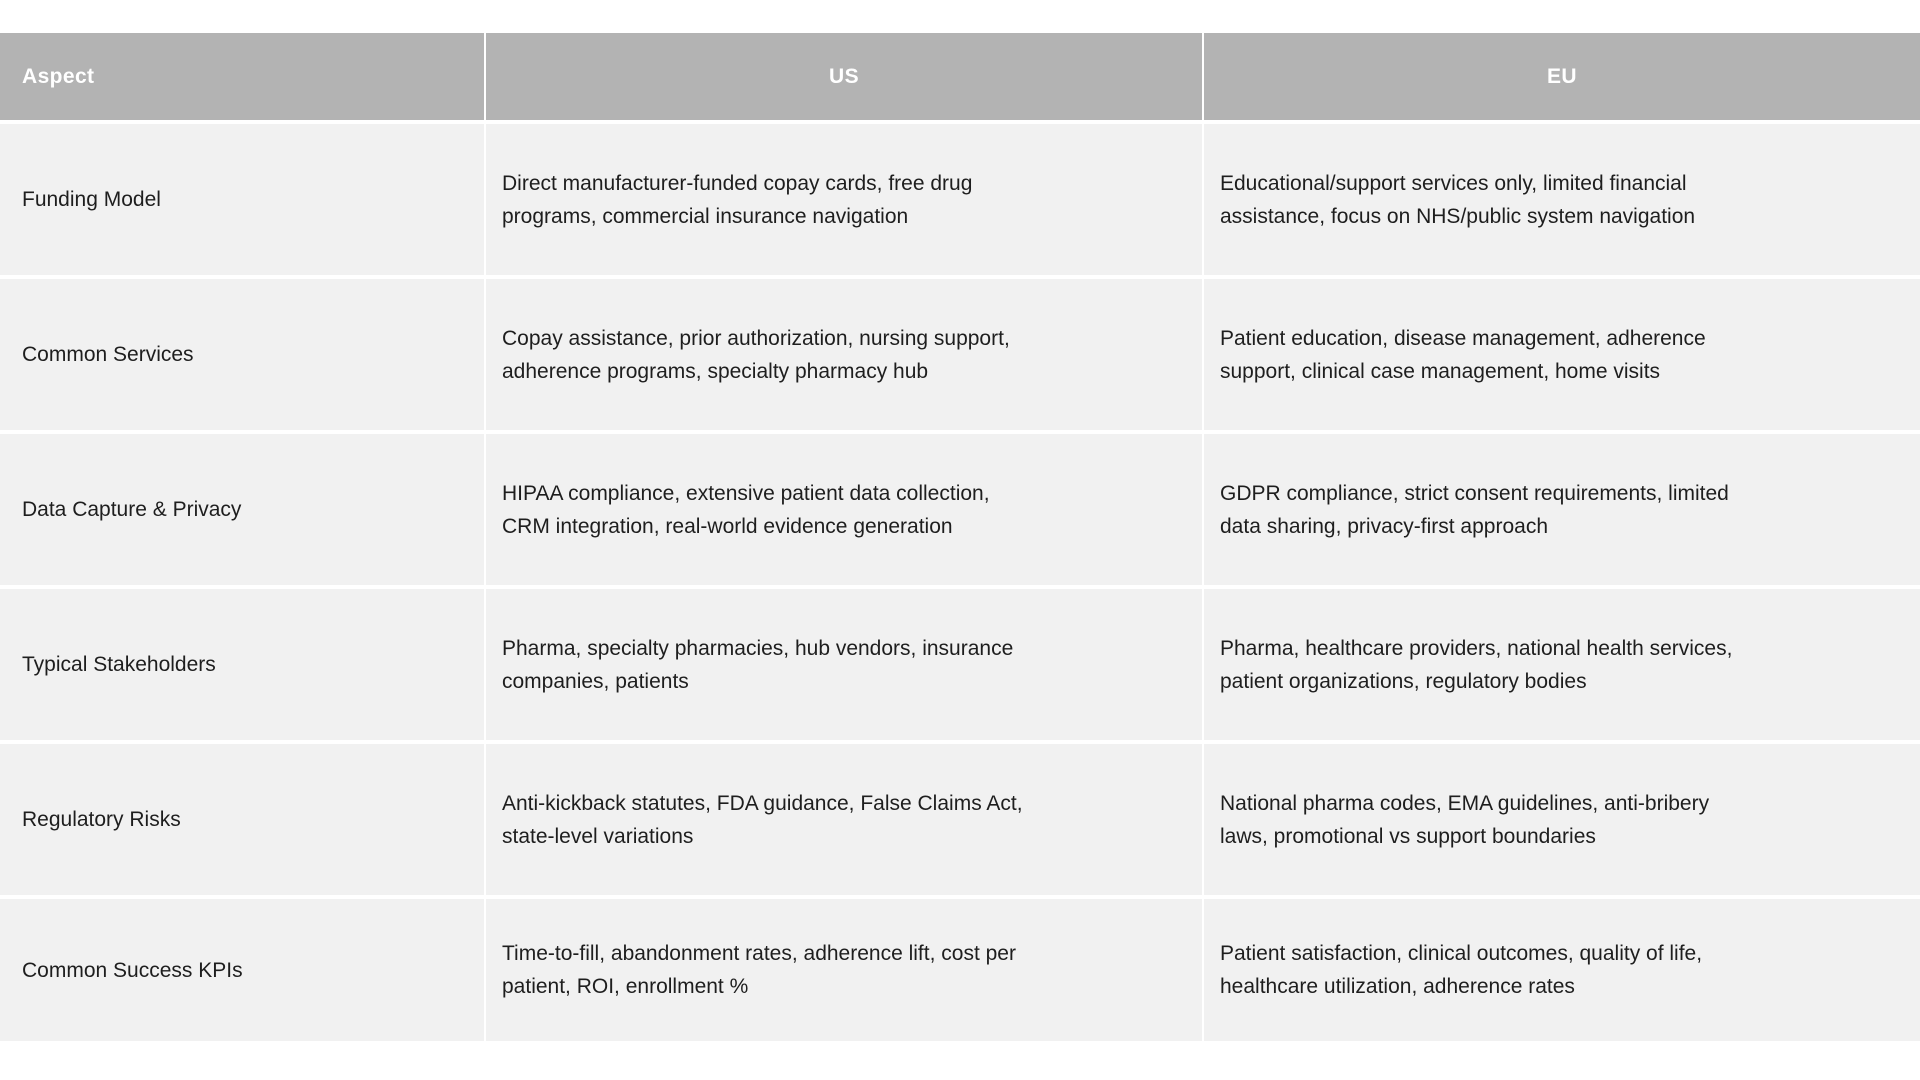 Image resolution: width=1920 pixels, height=1080 pixels. Describe the element at coordinates (101, 819) in the screenshot. I see `aspect-label: Regulatory Risks` at that location.